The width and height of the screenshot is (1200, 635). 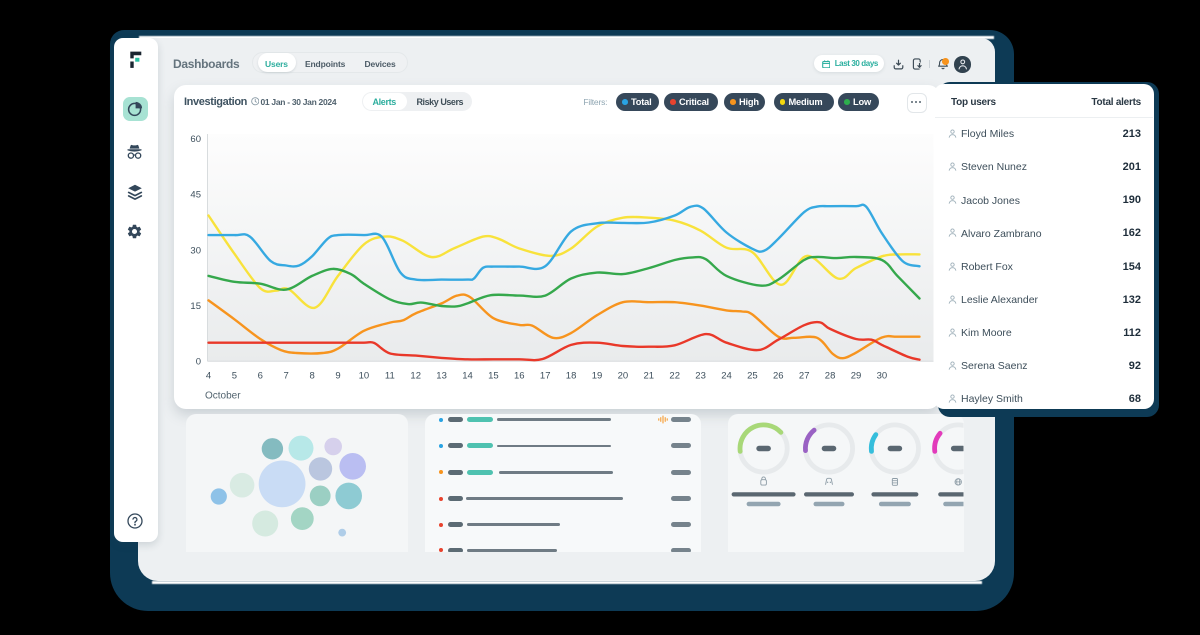 I want to click on svg-text: 9, so click(x=337, y=376).